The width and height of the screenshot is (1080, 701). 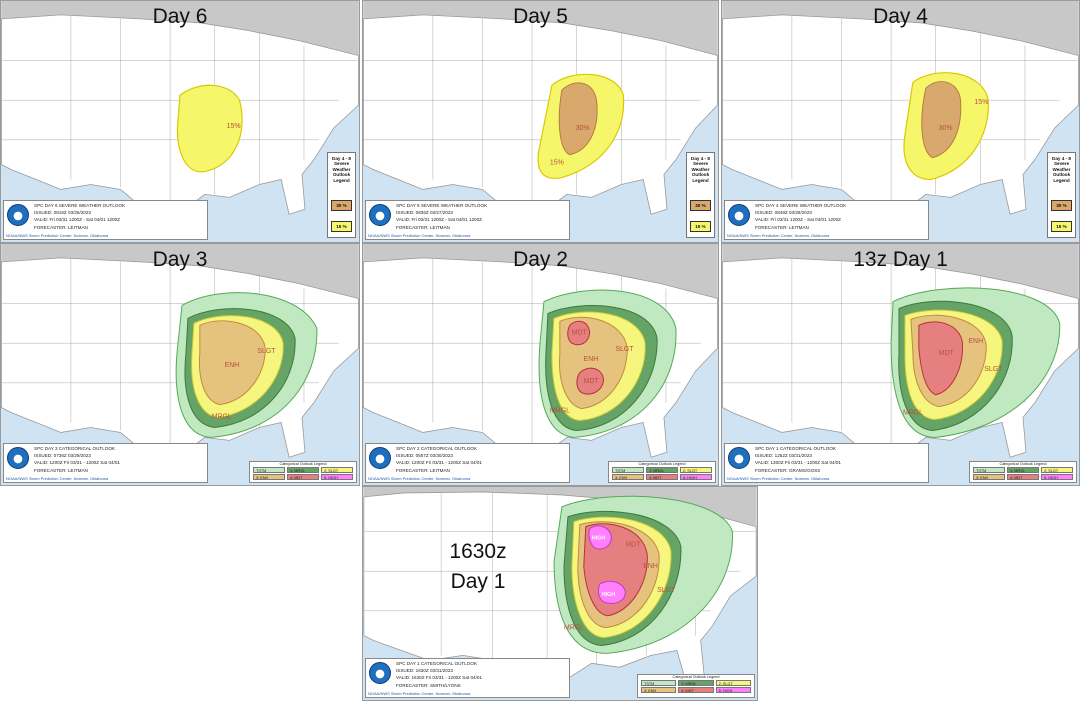 What do you see at coordinates (62, 456) in the screenshot?
I see `issued-time: ISSUED: 0736Z 03/29/2023` at bounding box center [62, 456].